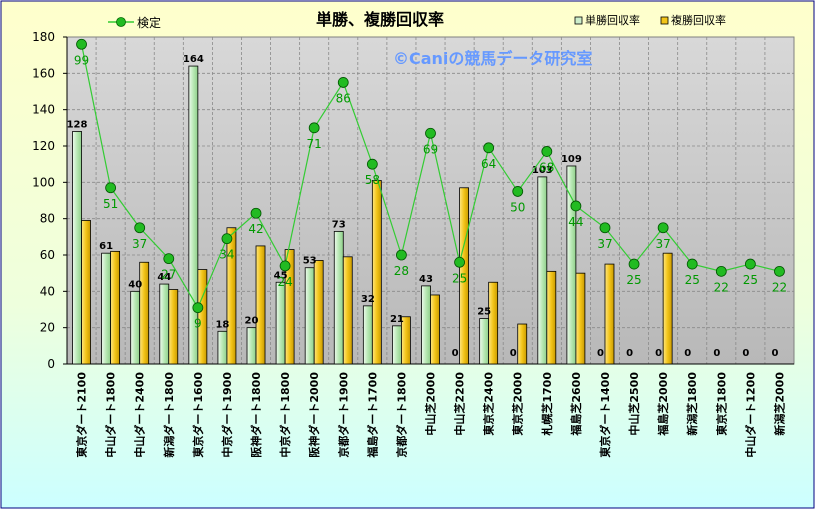 The width and height of the screenshot is (815, 509). Describe the element at coordinates (489, 404) in the screenshot. I see `x-tick-label: 東京芝2400` at that location.